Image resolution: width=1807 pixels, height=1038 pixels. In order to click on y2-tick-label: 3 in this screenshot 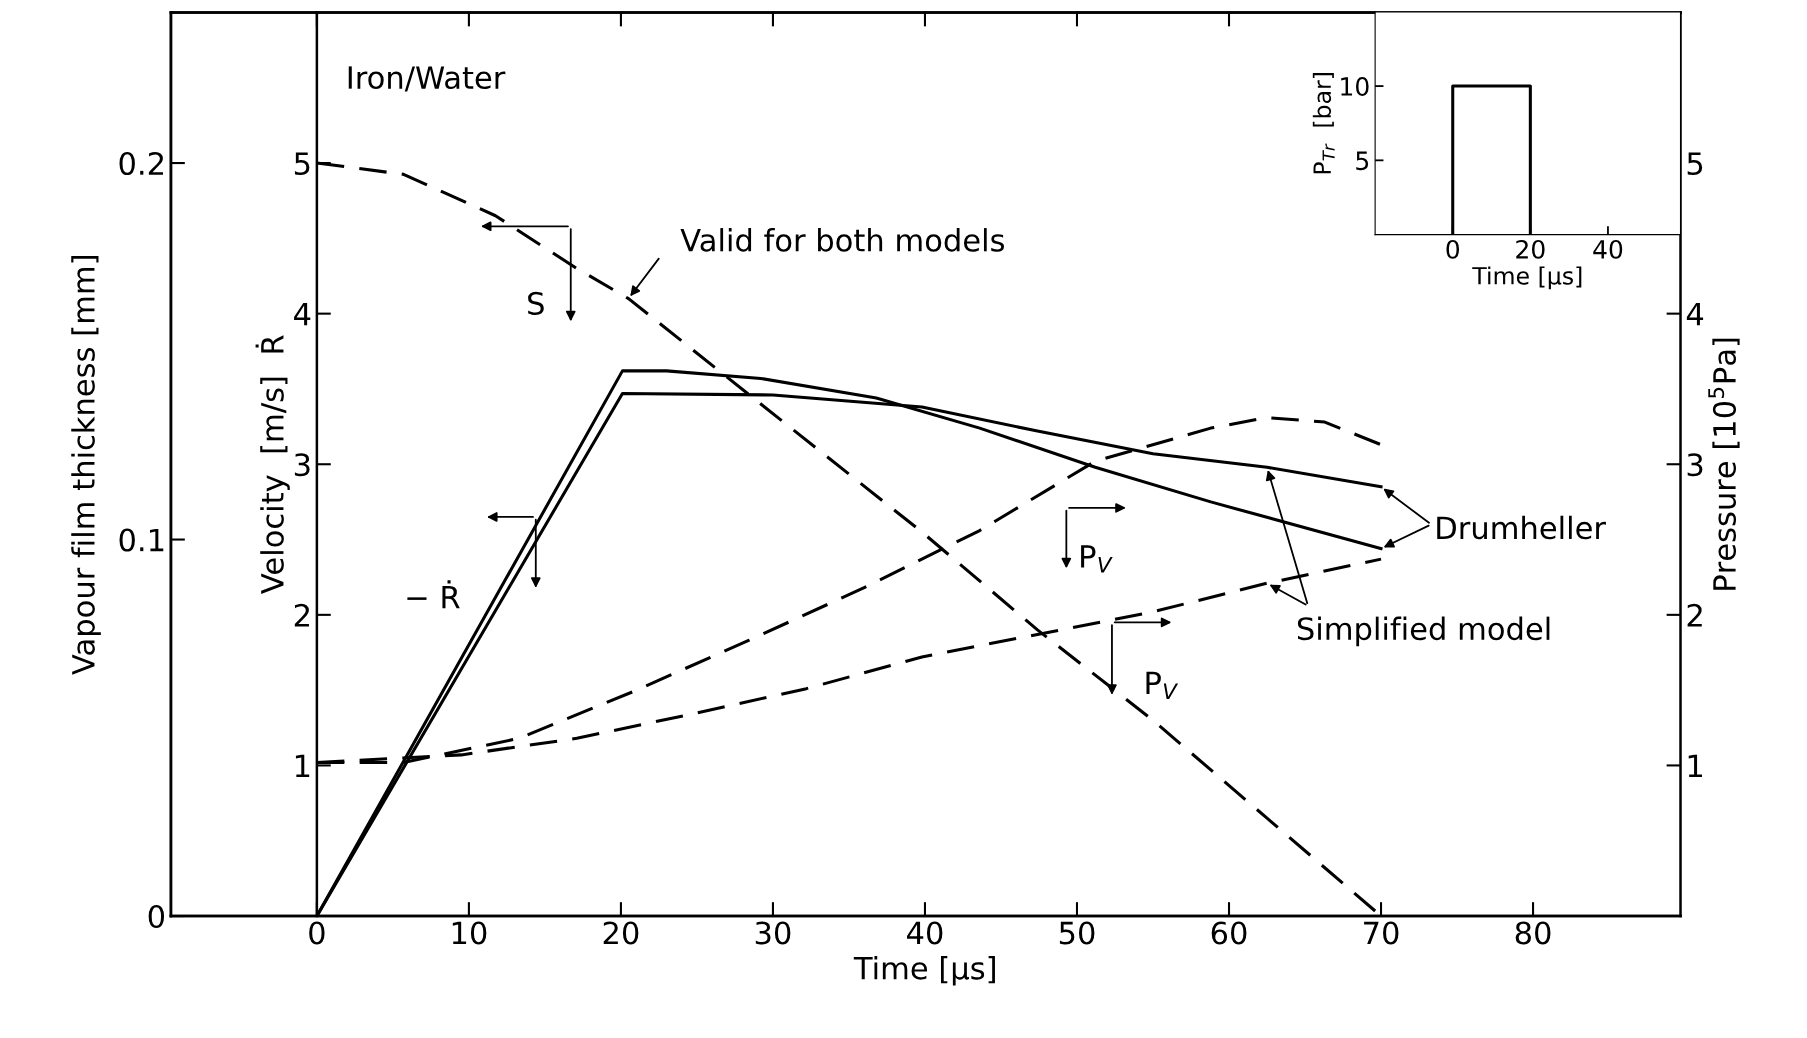, I will do `click(1695, 465)`.